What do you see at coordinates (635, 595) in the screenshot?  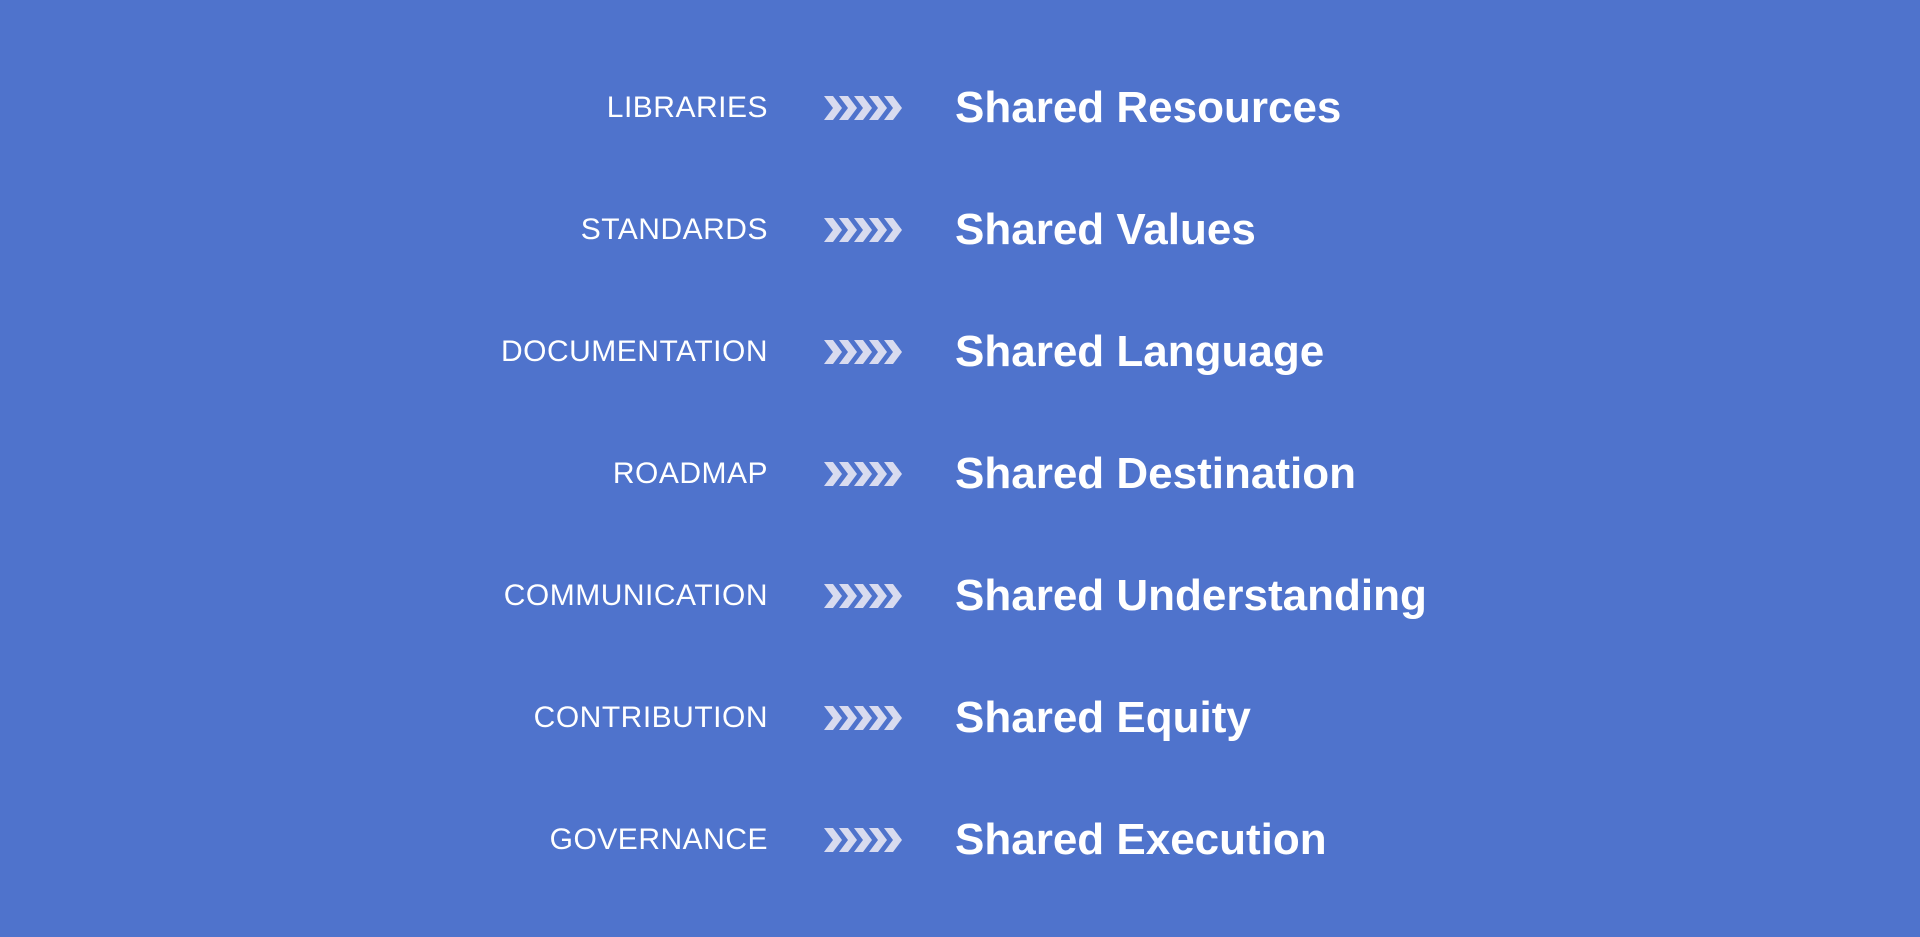 I see `row-label: COMMUNICATION` at bounding box center [635, 595].